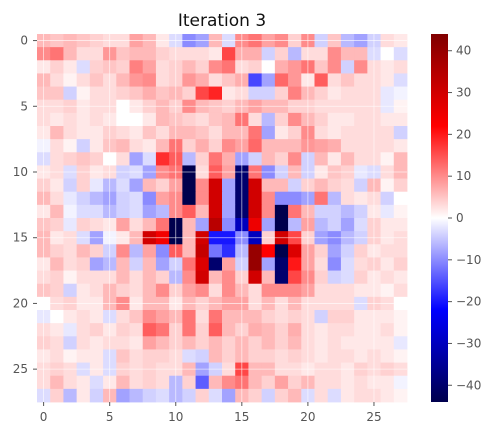 The width and height of the screenshot is (499, 436). I want to click on colorbar-tick-label: 30, so click(463, 93).